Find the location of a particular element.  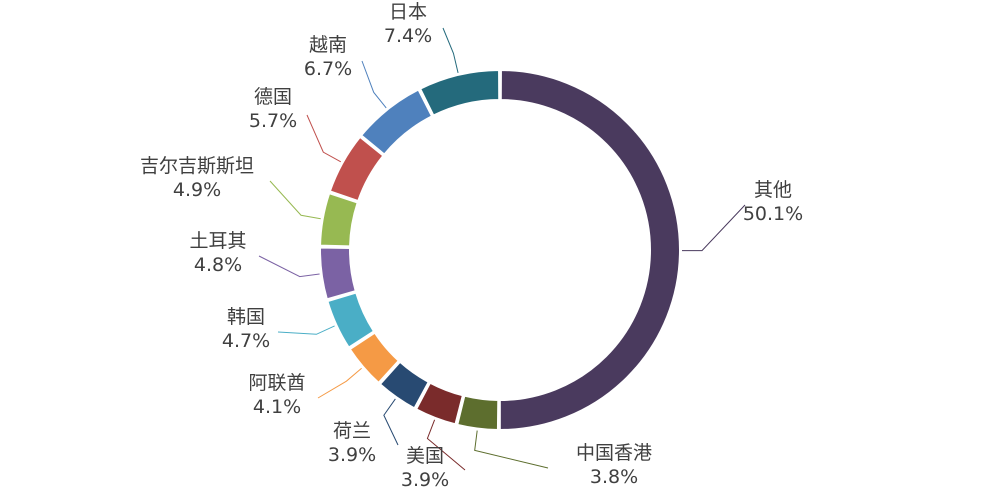

slice-value-label: 7.4% is located at coordinates (408, 36).